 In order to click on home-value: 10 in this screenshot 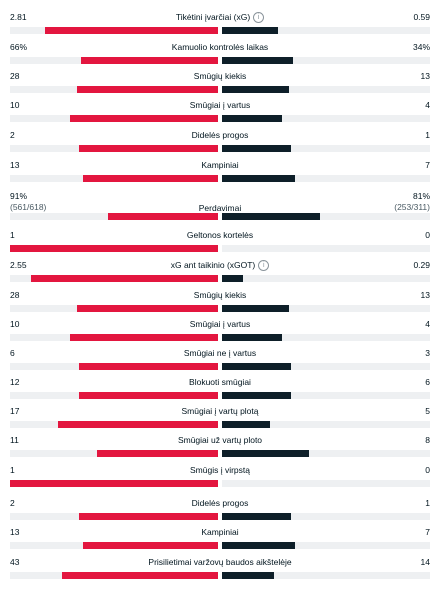, I will do `click(15, 105)`.